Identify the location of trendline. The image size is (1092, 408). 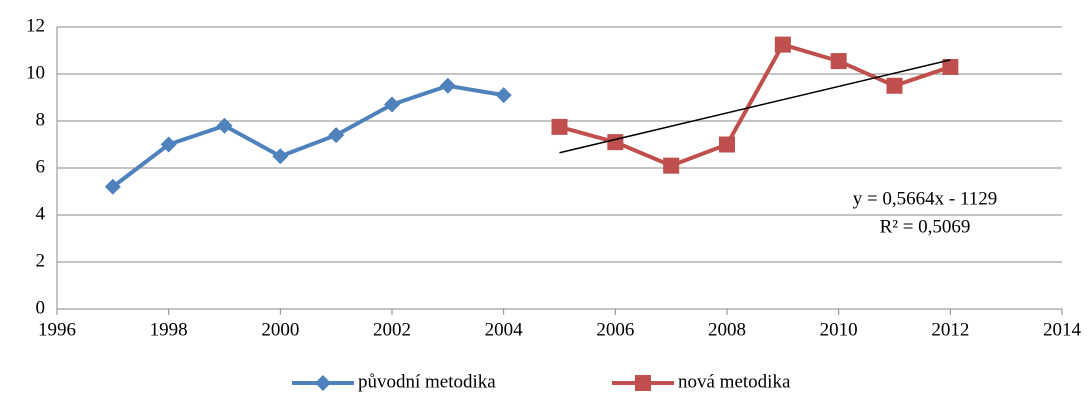
(755, 106).